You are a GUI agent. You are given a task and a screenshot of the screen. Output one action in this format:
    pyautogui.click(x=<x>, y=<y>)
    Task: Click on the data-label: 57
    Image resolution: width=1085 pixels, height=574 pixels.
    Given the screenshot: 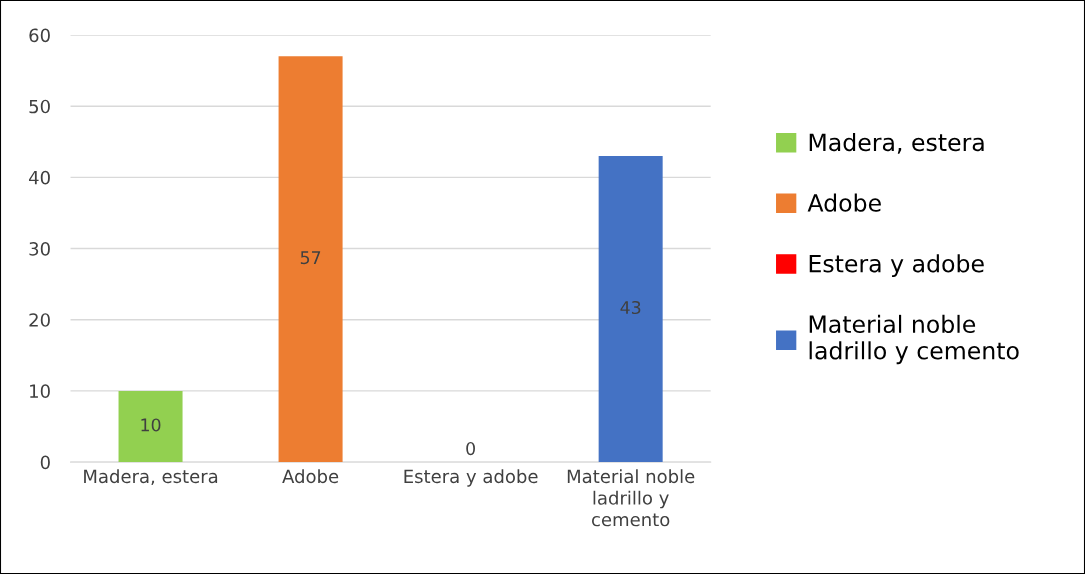 What is the action you would take?
    pyautogui.click(x=310, y=258)
    